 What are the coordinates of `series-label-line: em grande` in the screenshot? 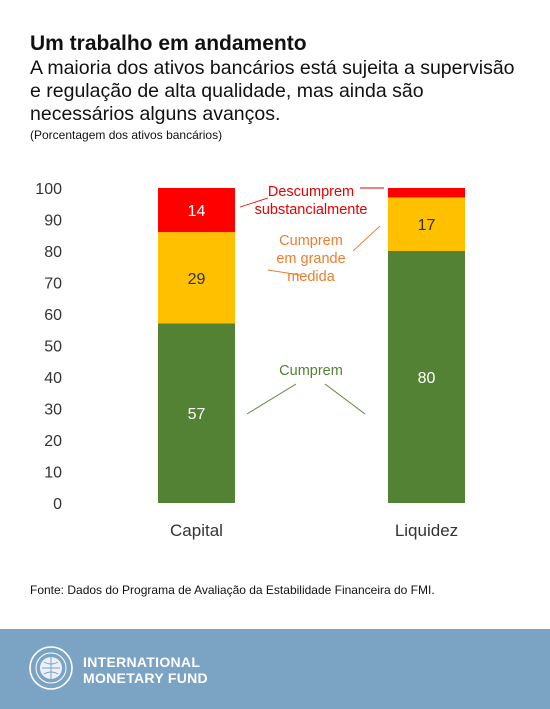 It's located at (310, 259).